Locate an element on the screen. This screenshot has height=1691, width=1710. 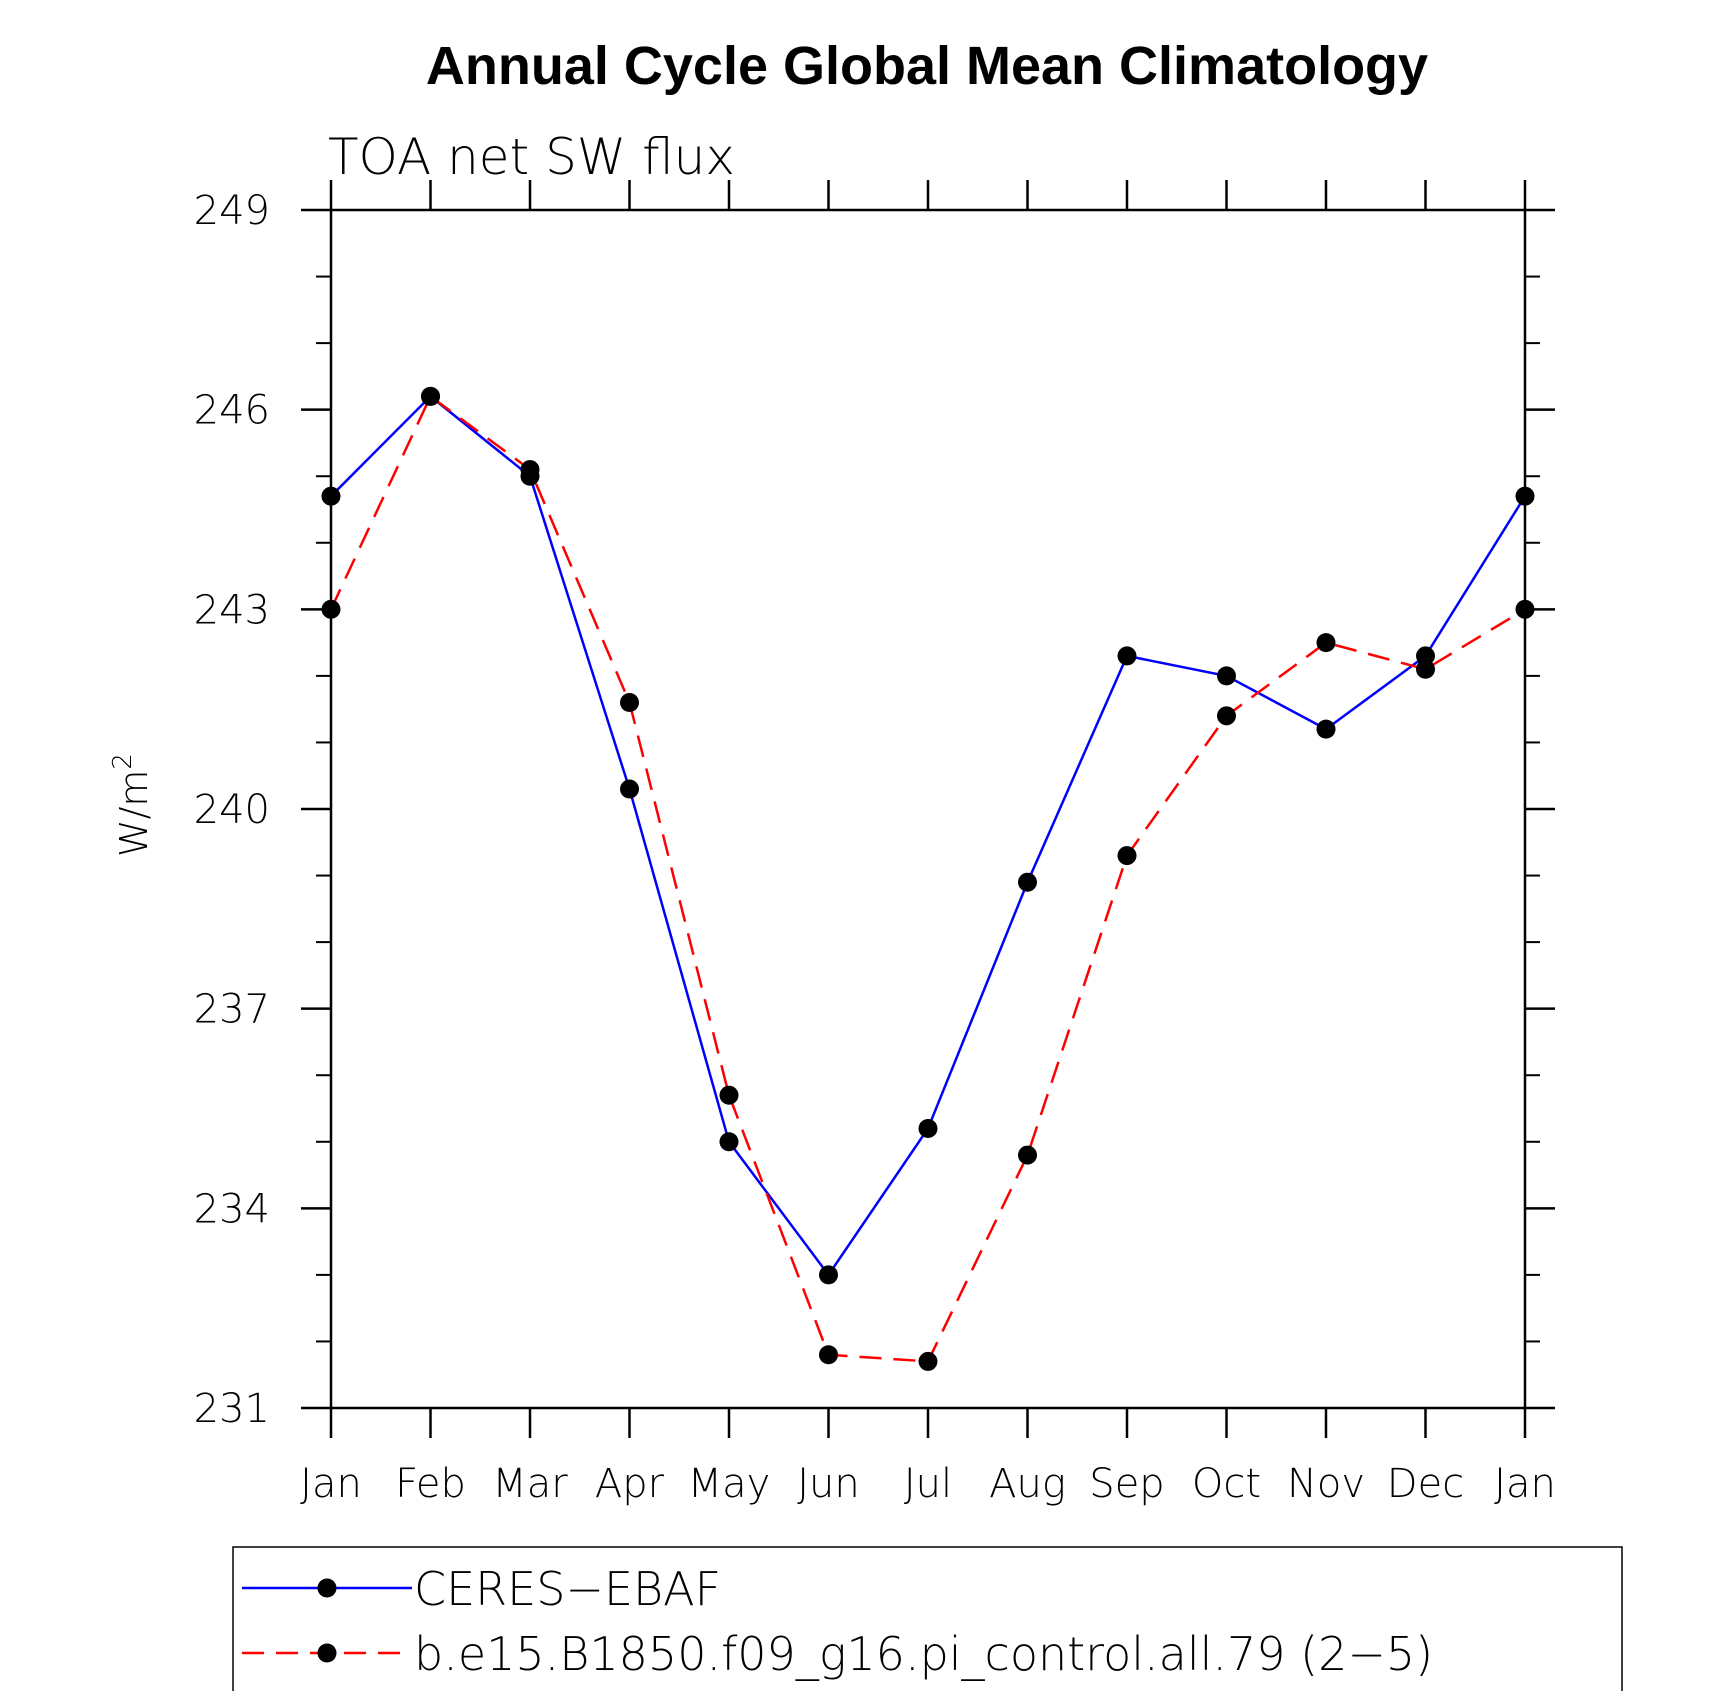
y-axis-label: W/m2 is located at coordinates (132, 805).